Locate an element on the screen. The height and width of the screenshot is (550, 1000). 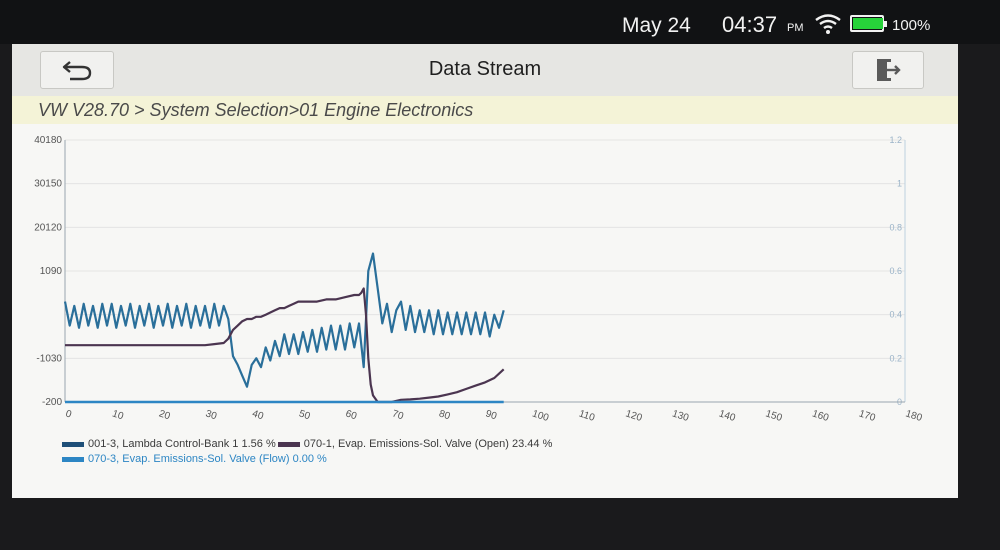
battery-icon is located at coordinates (868, 23).